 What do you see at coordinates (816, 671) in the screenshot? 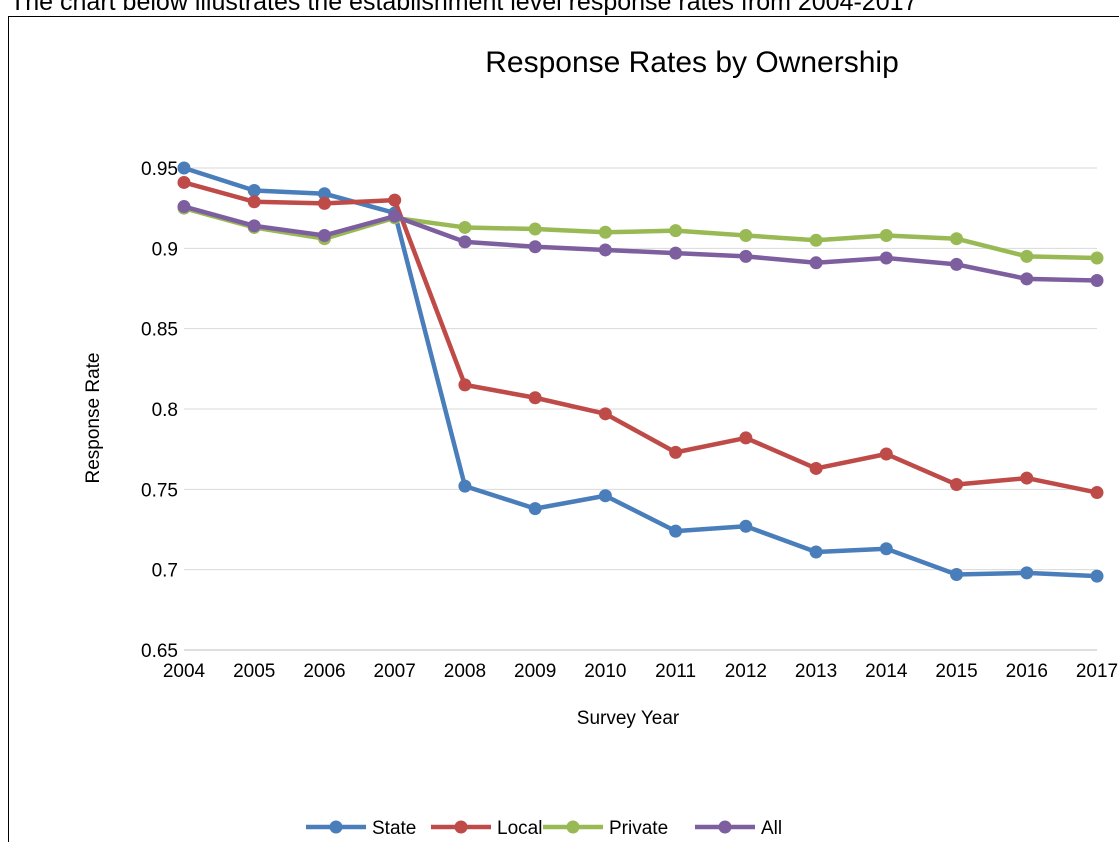
I see `x-tick-label: 2013` at bounding box center [816, 671].